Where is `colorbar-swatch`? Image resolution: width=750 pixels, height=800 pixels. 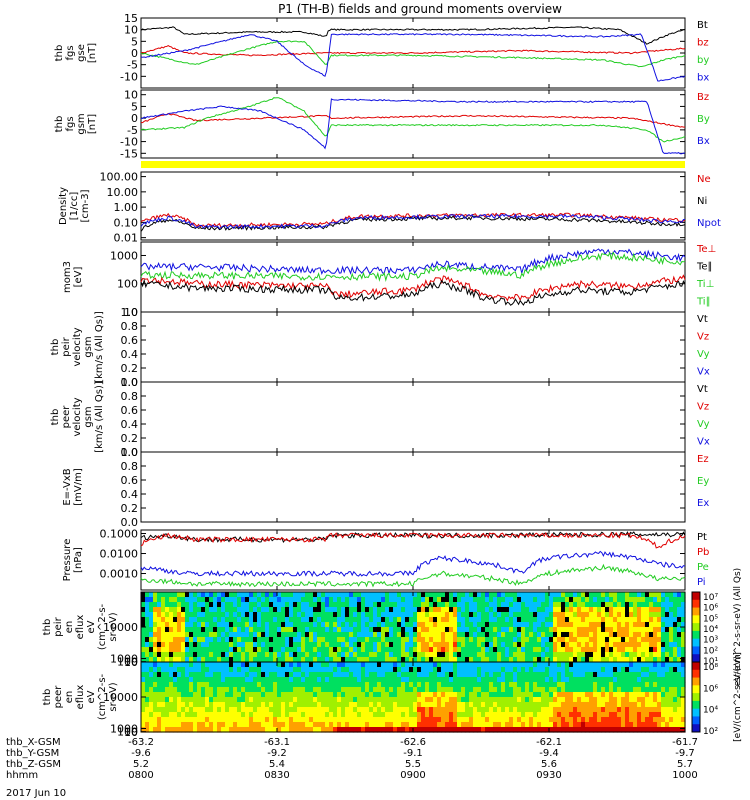 colorbar-swatch is located at coordinates (696, 712).